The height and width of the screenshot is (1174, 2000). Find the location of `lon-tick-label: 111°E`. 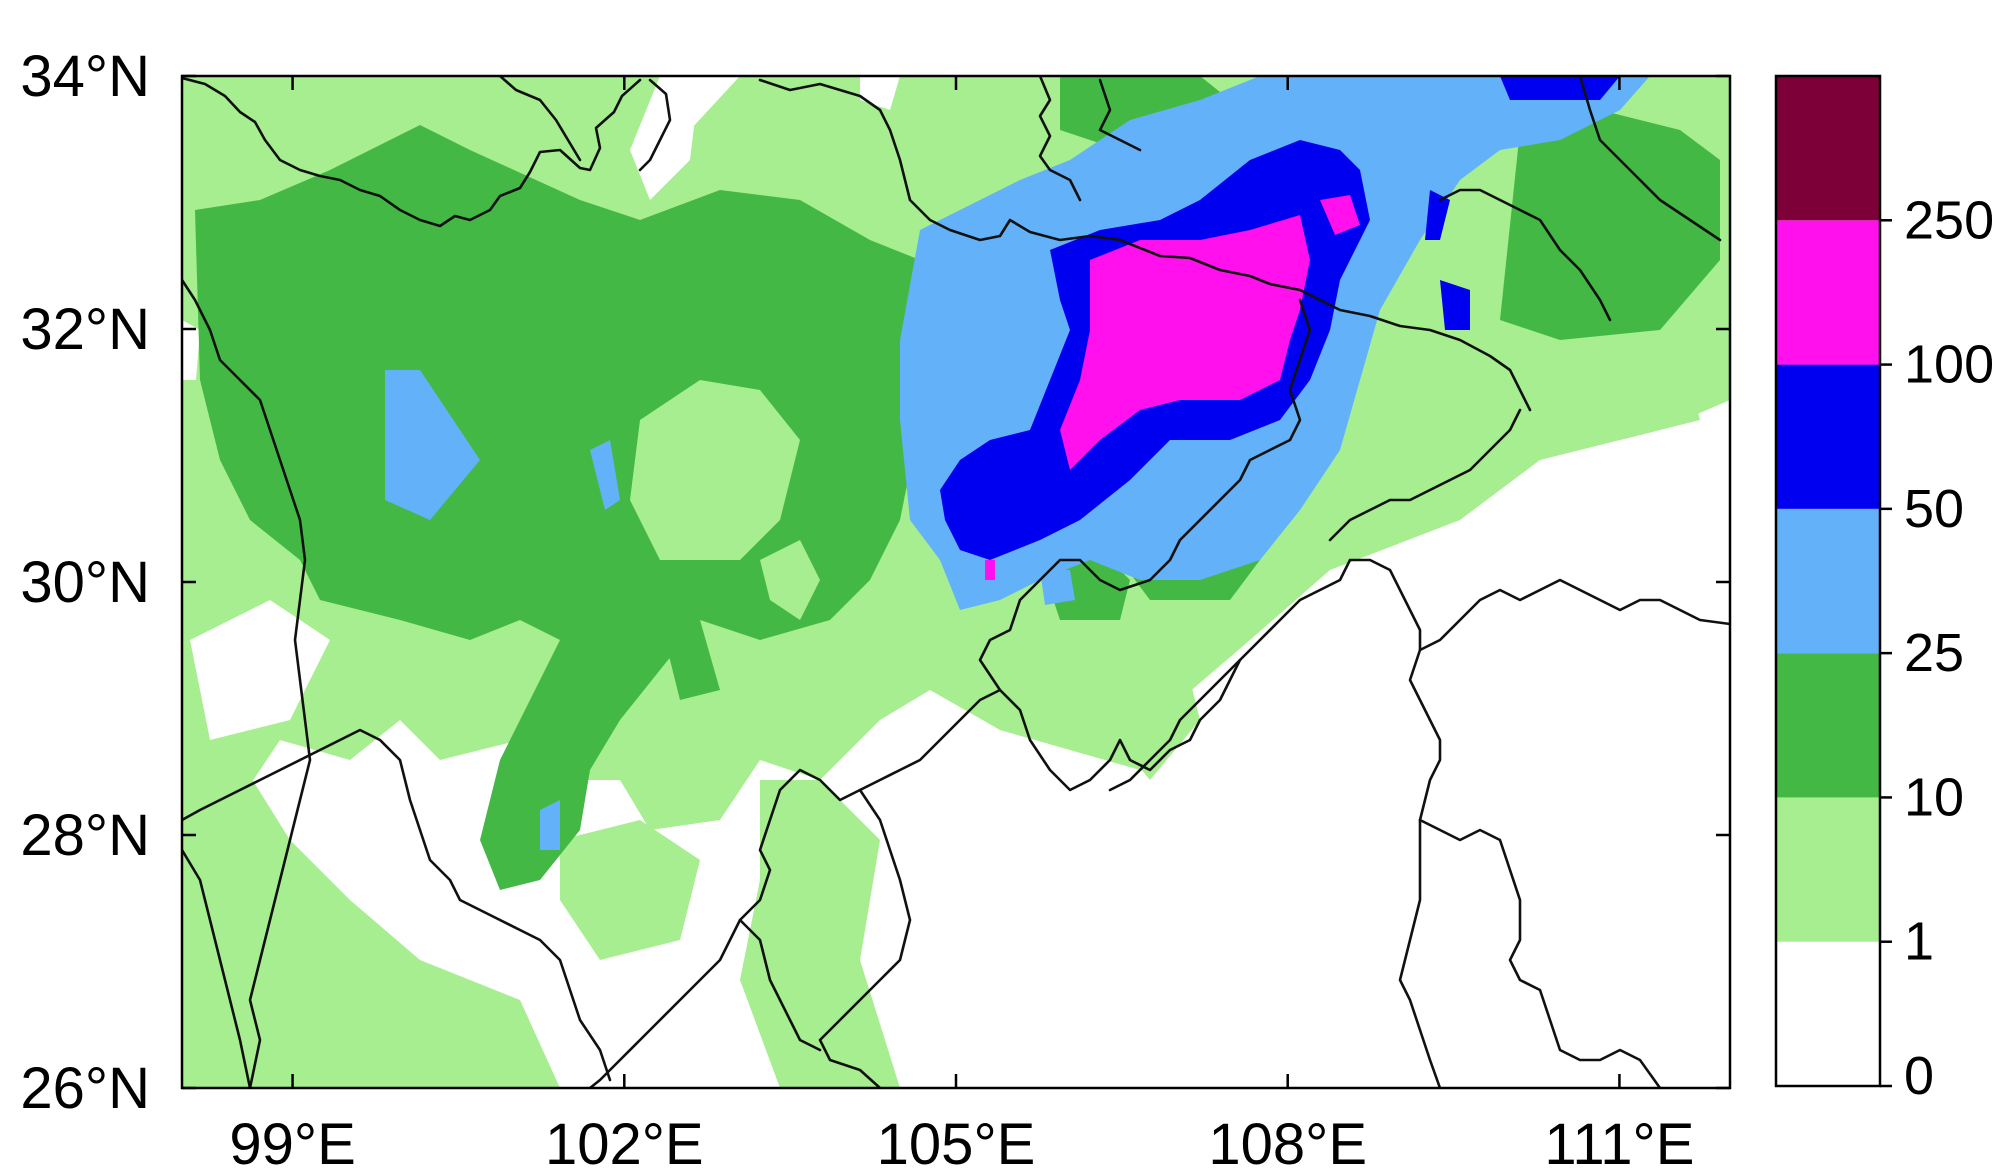

lon-tick-label: 111°E is located at coordinates (1619, 1143).